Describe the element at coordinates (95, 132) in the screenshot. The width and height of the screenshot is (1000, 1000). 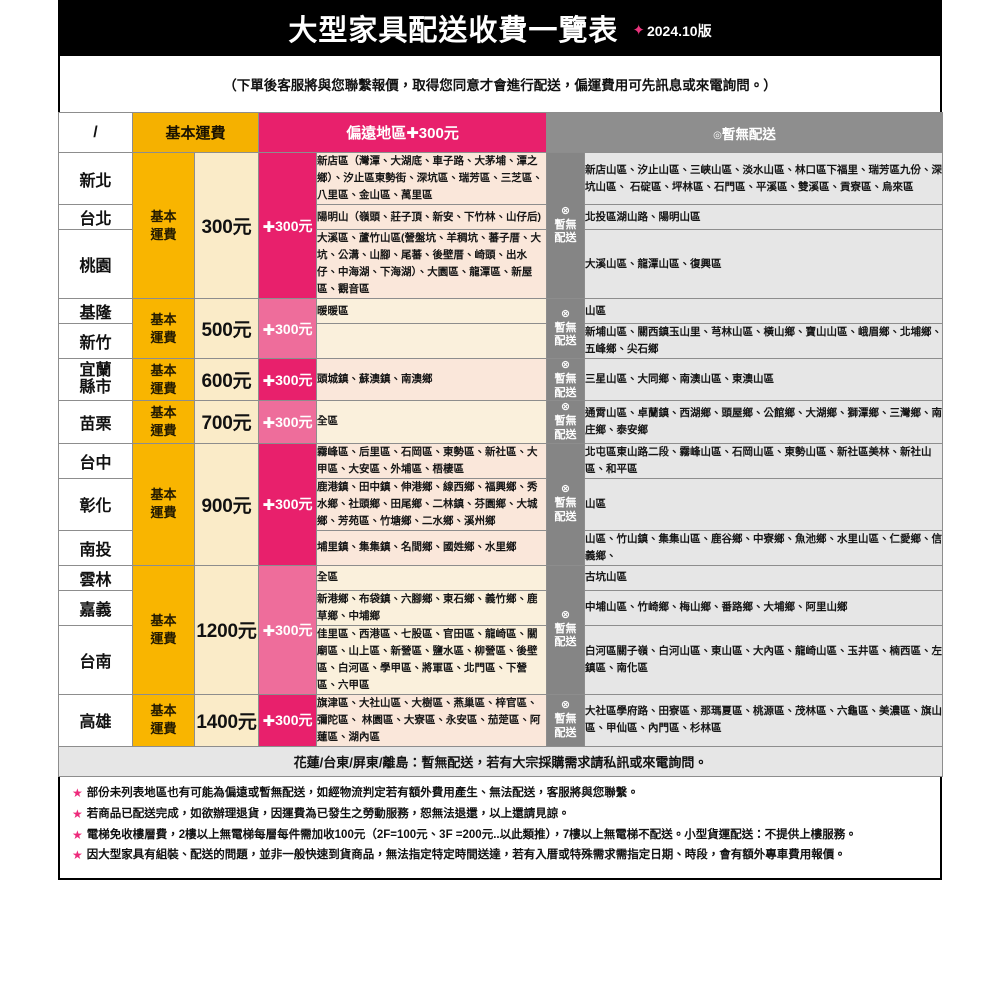
I see `header-slash: /` at that location.